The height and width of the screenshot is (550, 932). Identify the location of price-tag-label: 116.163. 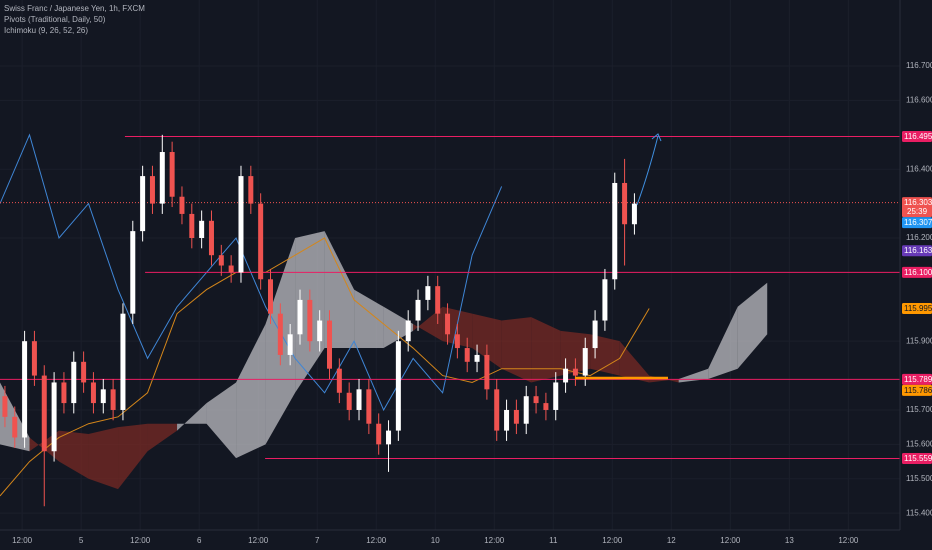
(918, 250).